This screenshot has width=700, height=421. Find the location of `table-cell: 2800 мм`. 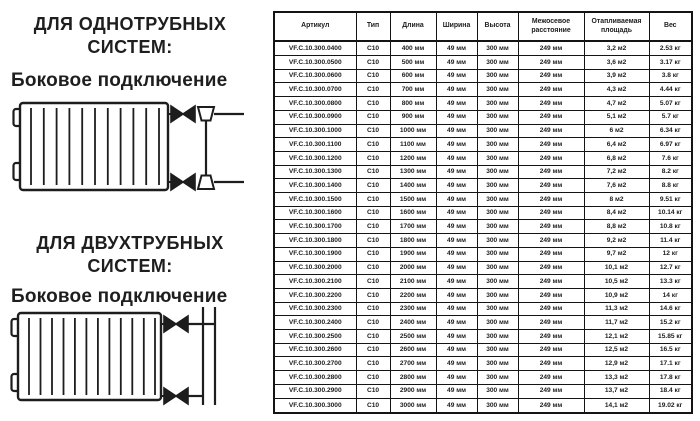

table-cell: 2800 мм is located at coordinates (413, 377).